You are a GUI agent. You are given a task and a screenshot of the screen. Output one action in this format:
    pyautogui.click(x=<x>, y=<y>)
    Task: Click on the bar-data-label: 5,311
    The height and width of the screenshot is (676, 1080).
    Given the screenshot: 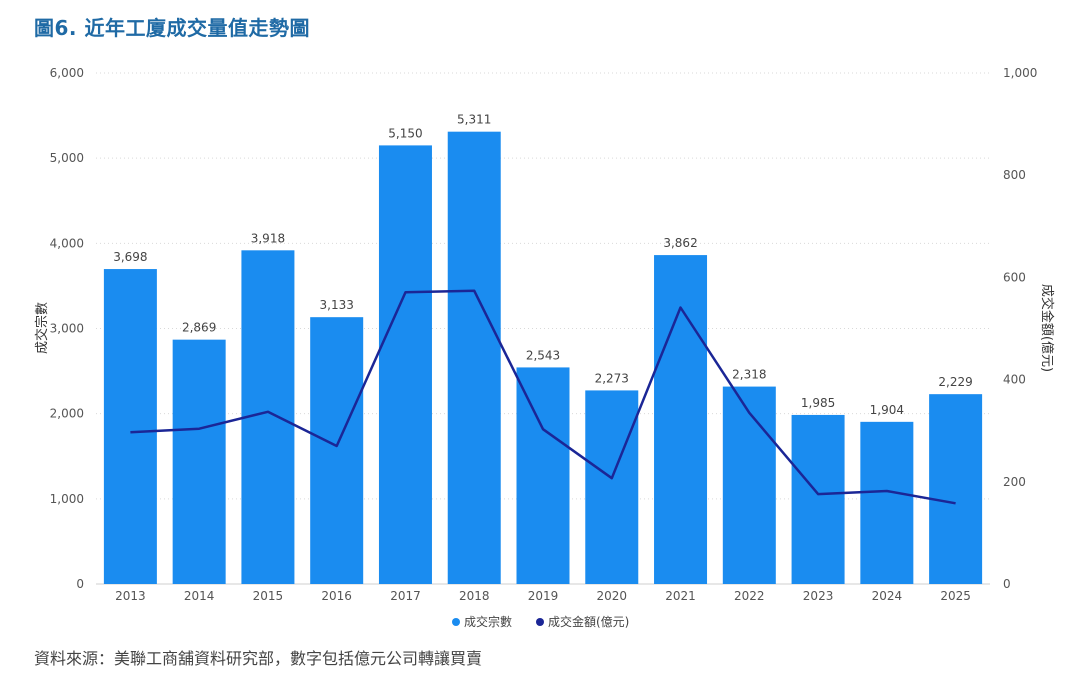 What is the action you would take?
    pyautogui.click(x=474, y=120)
    